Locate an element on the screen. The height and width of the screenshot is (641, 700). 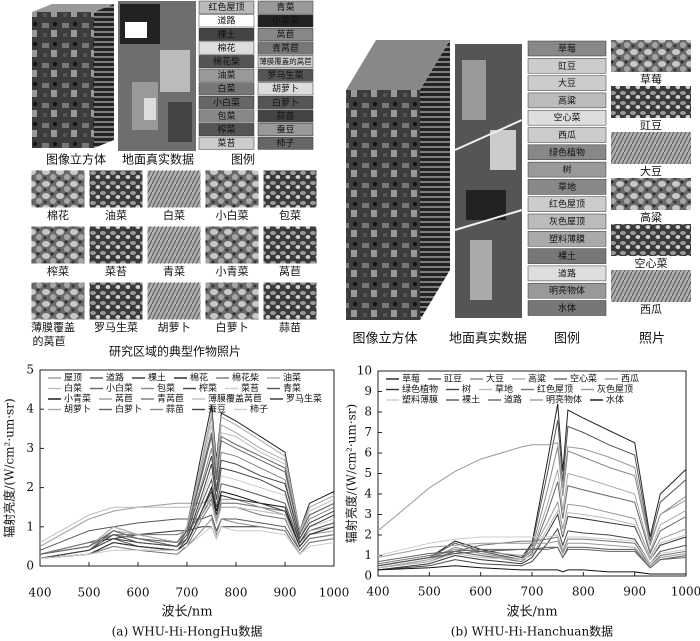
legend-label: 薄膜覆盖的莴苣 is located at coordinates (285, 61).